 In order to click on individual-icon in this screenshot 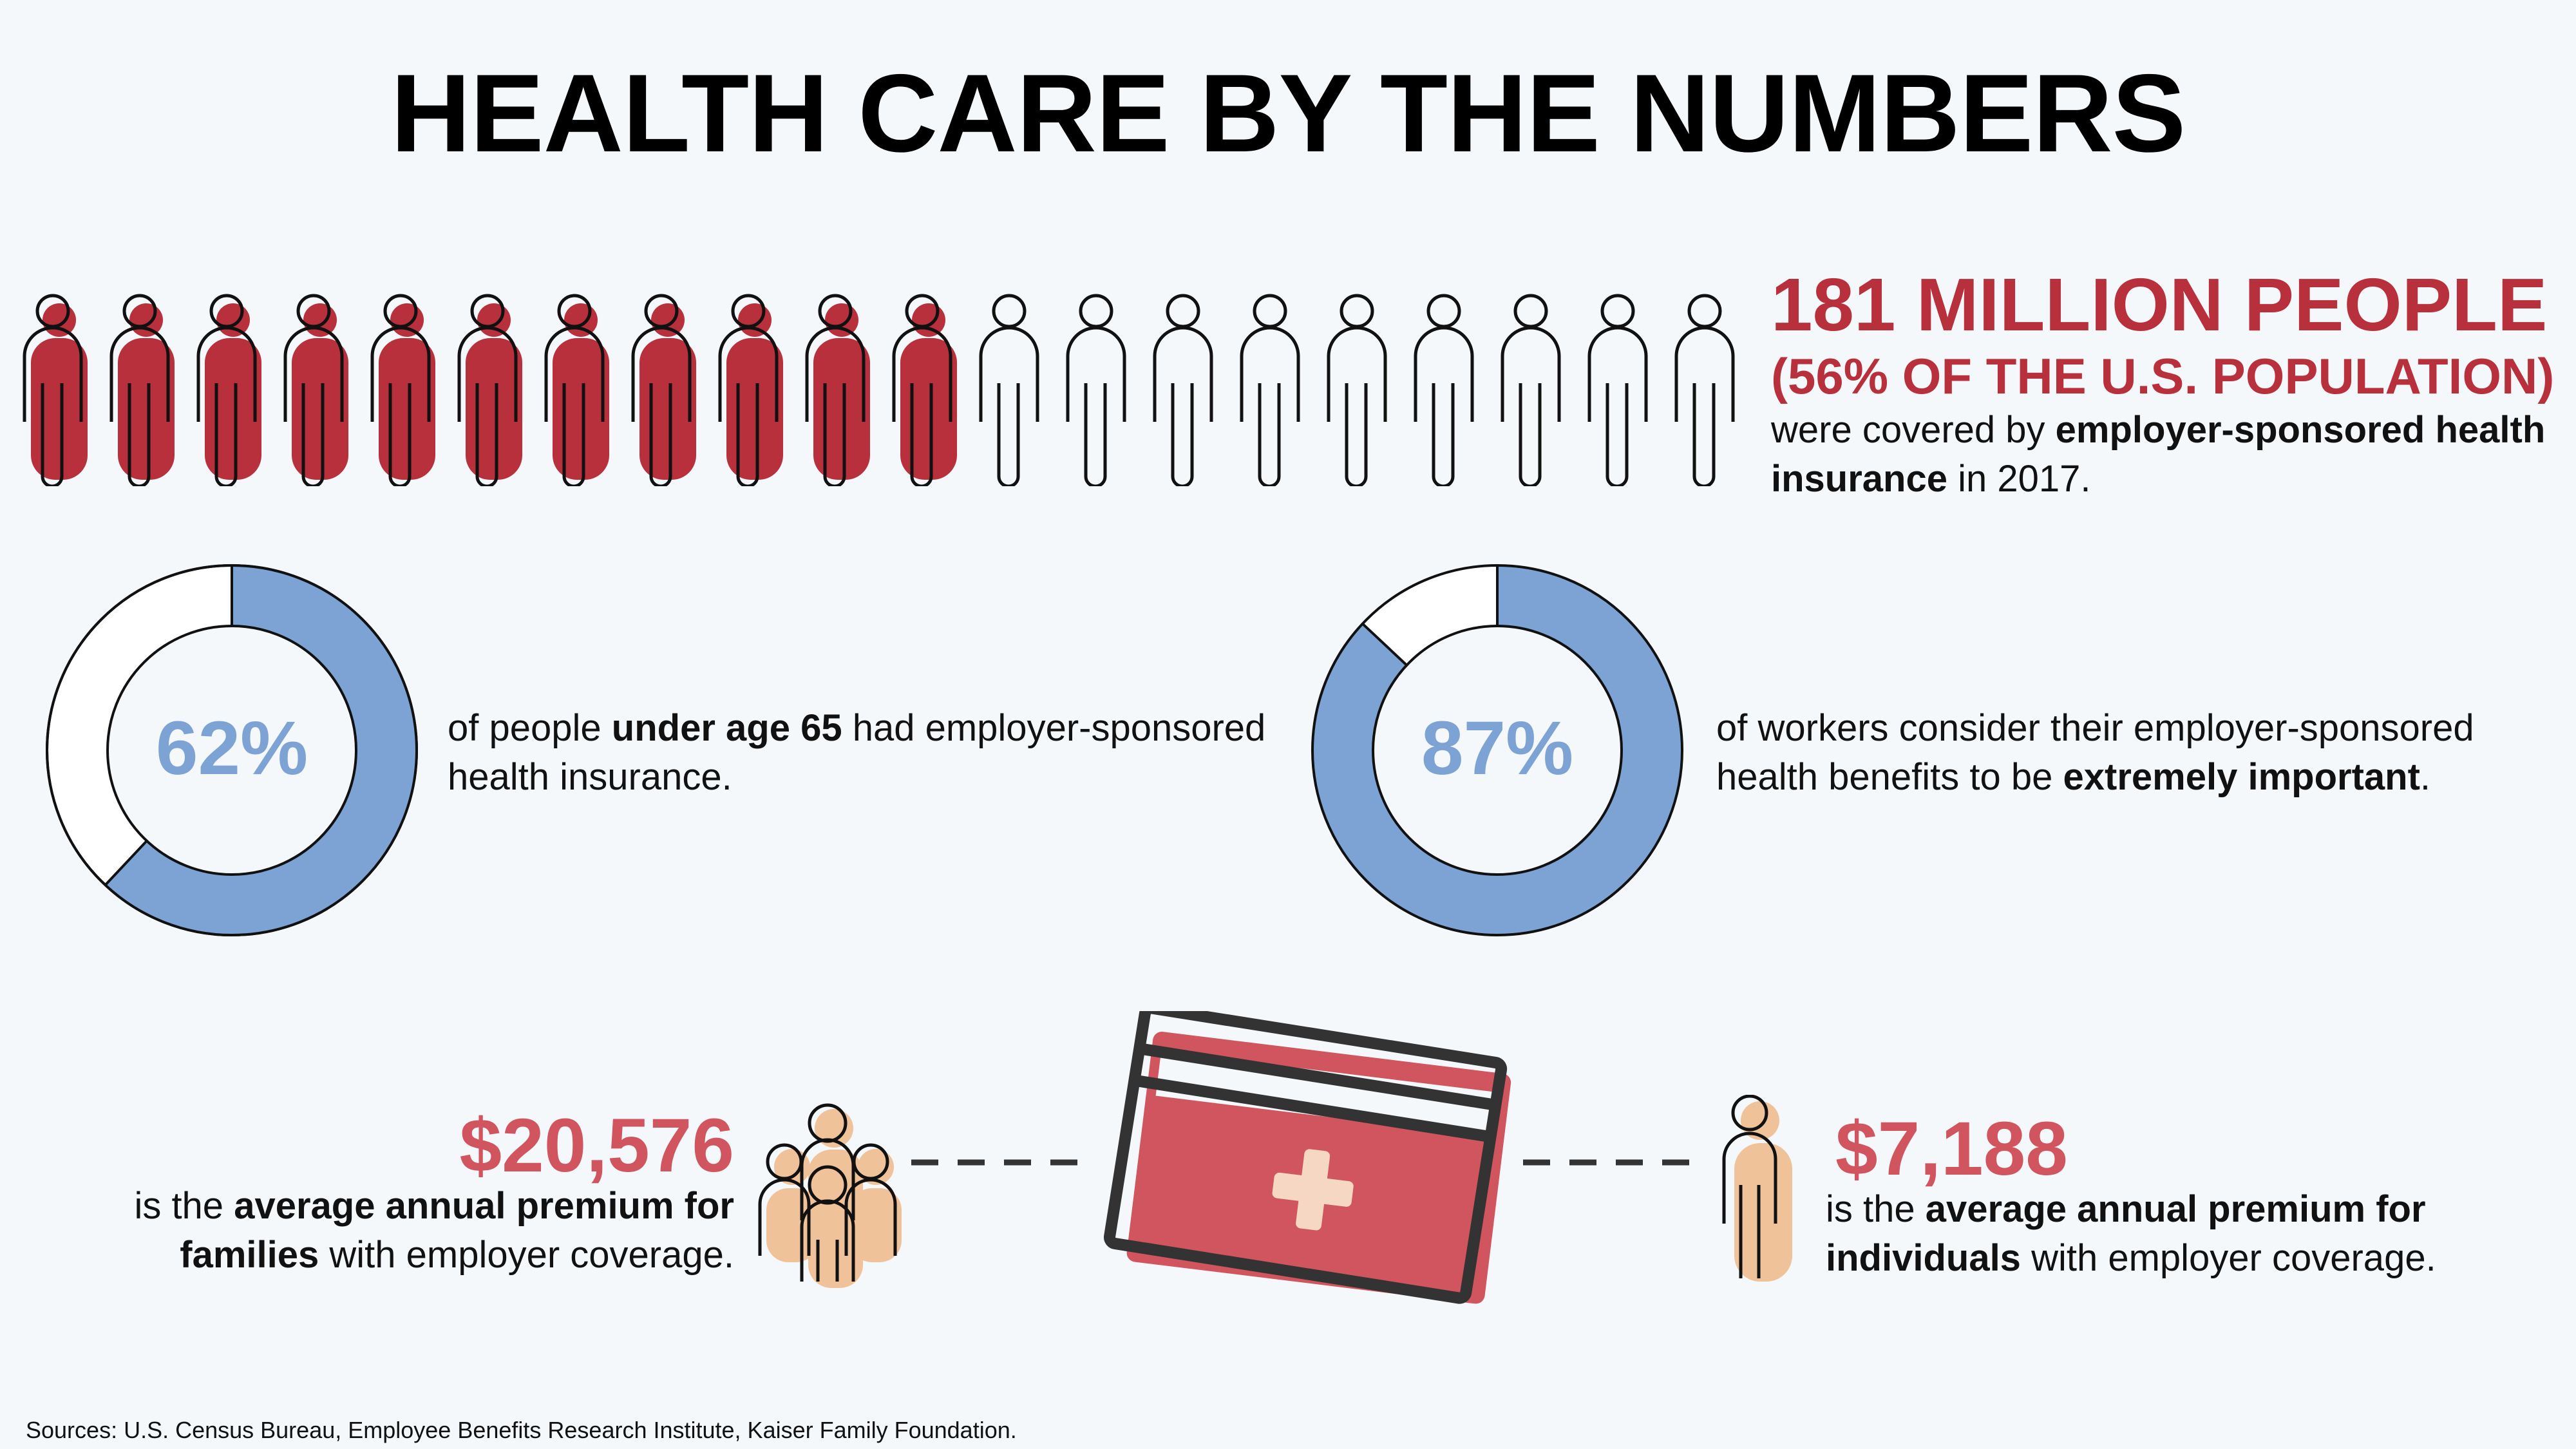, I will do `click(1757, 1189)`.